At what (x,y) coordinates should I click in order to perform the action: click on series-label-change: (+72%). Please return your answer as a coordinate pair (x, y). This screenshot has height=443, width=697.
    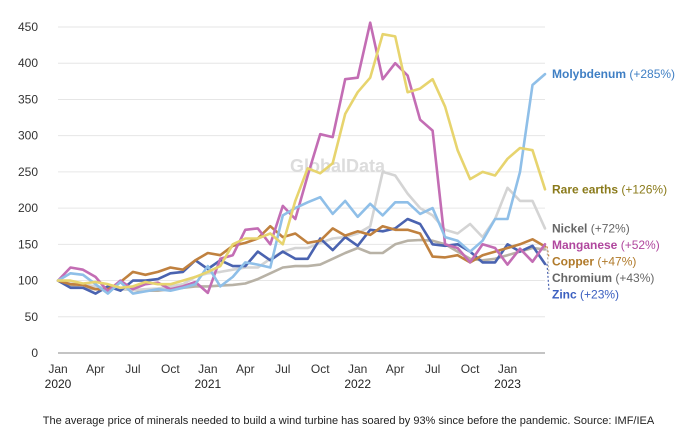
    Looking at the image, I should click on (610, 228).